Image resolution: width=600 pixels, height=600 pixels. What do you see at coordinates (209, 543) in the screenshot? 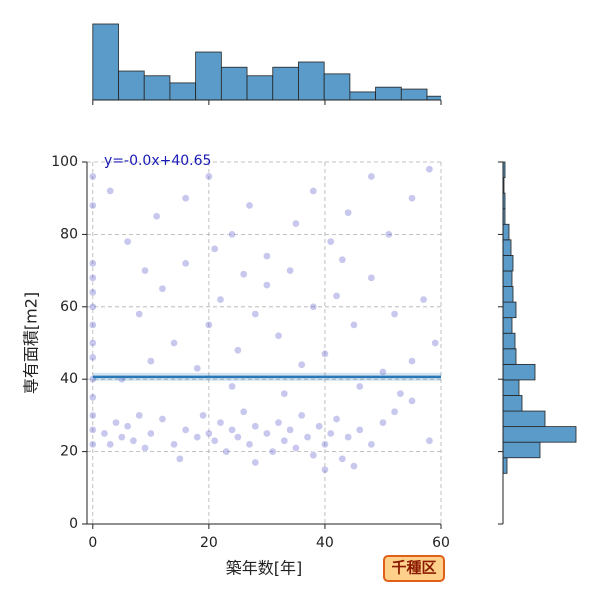
I see `x-tick-label: 20` at bounding box center [209, 543].